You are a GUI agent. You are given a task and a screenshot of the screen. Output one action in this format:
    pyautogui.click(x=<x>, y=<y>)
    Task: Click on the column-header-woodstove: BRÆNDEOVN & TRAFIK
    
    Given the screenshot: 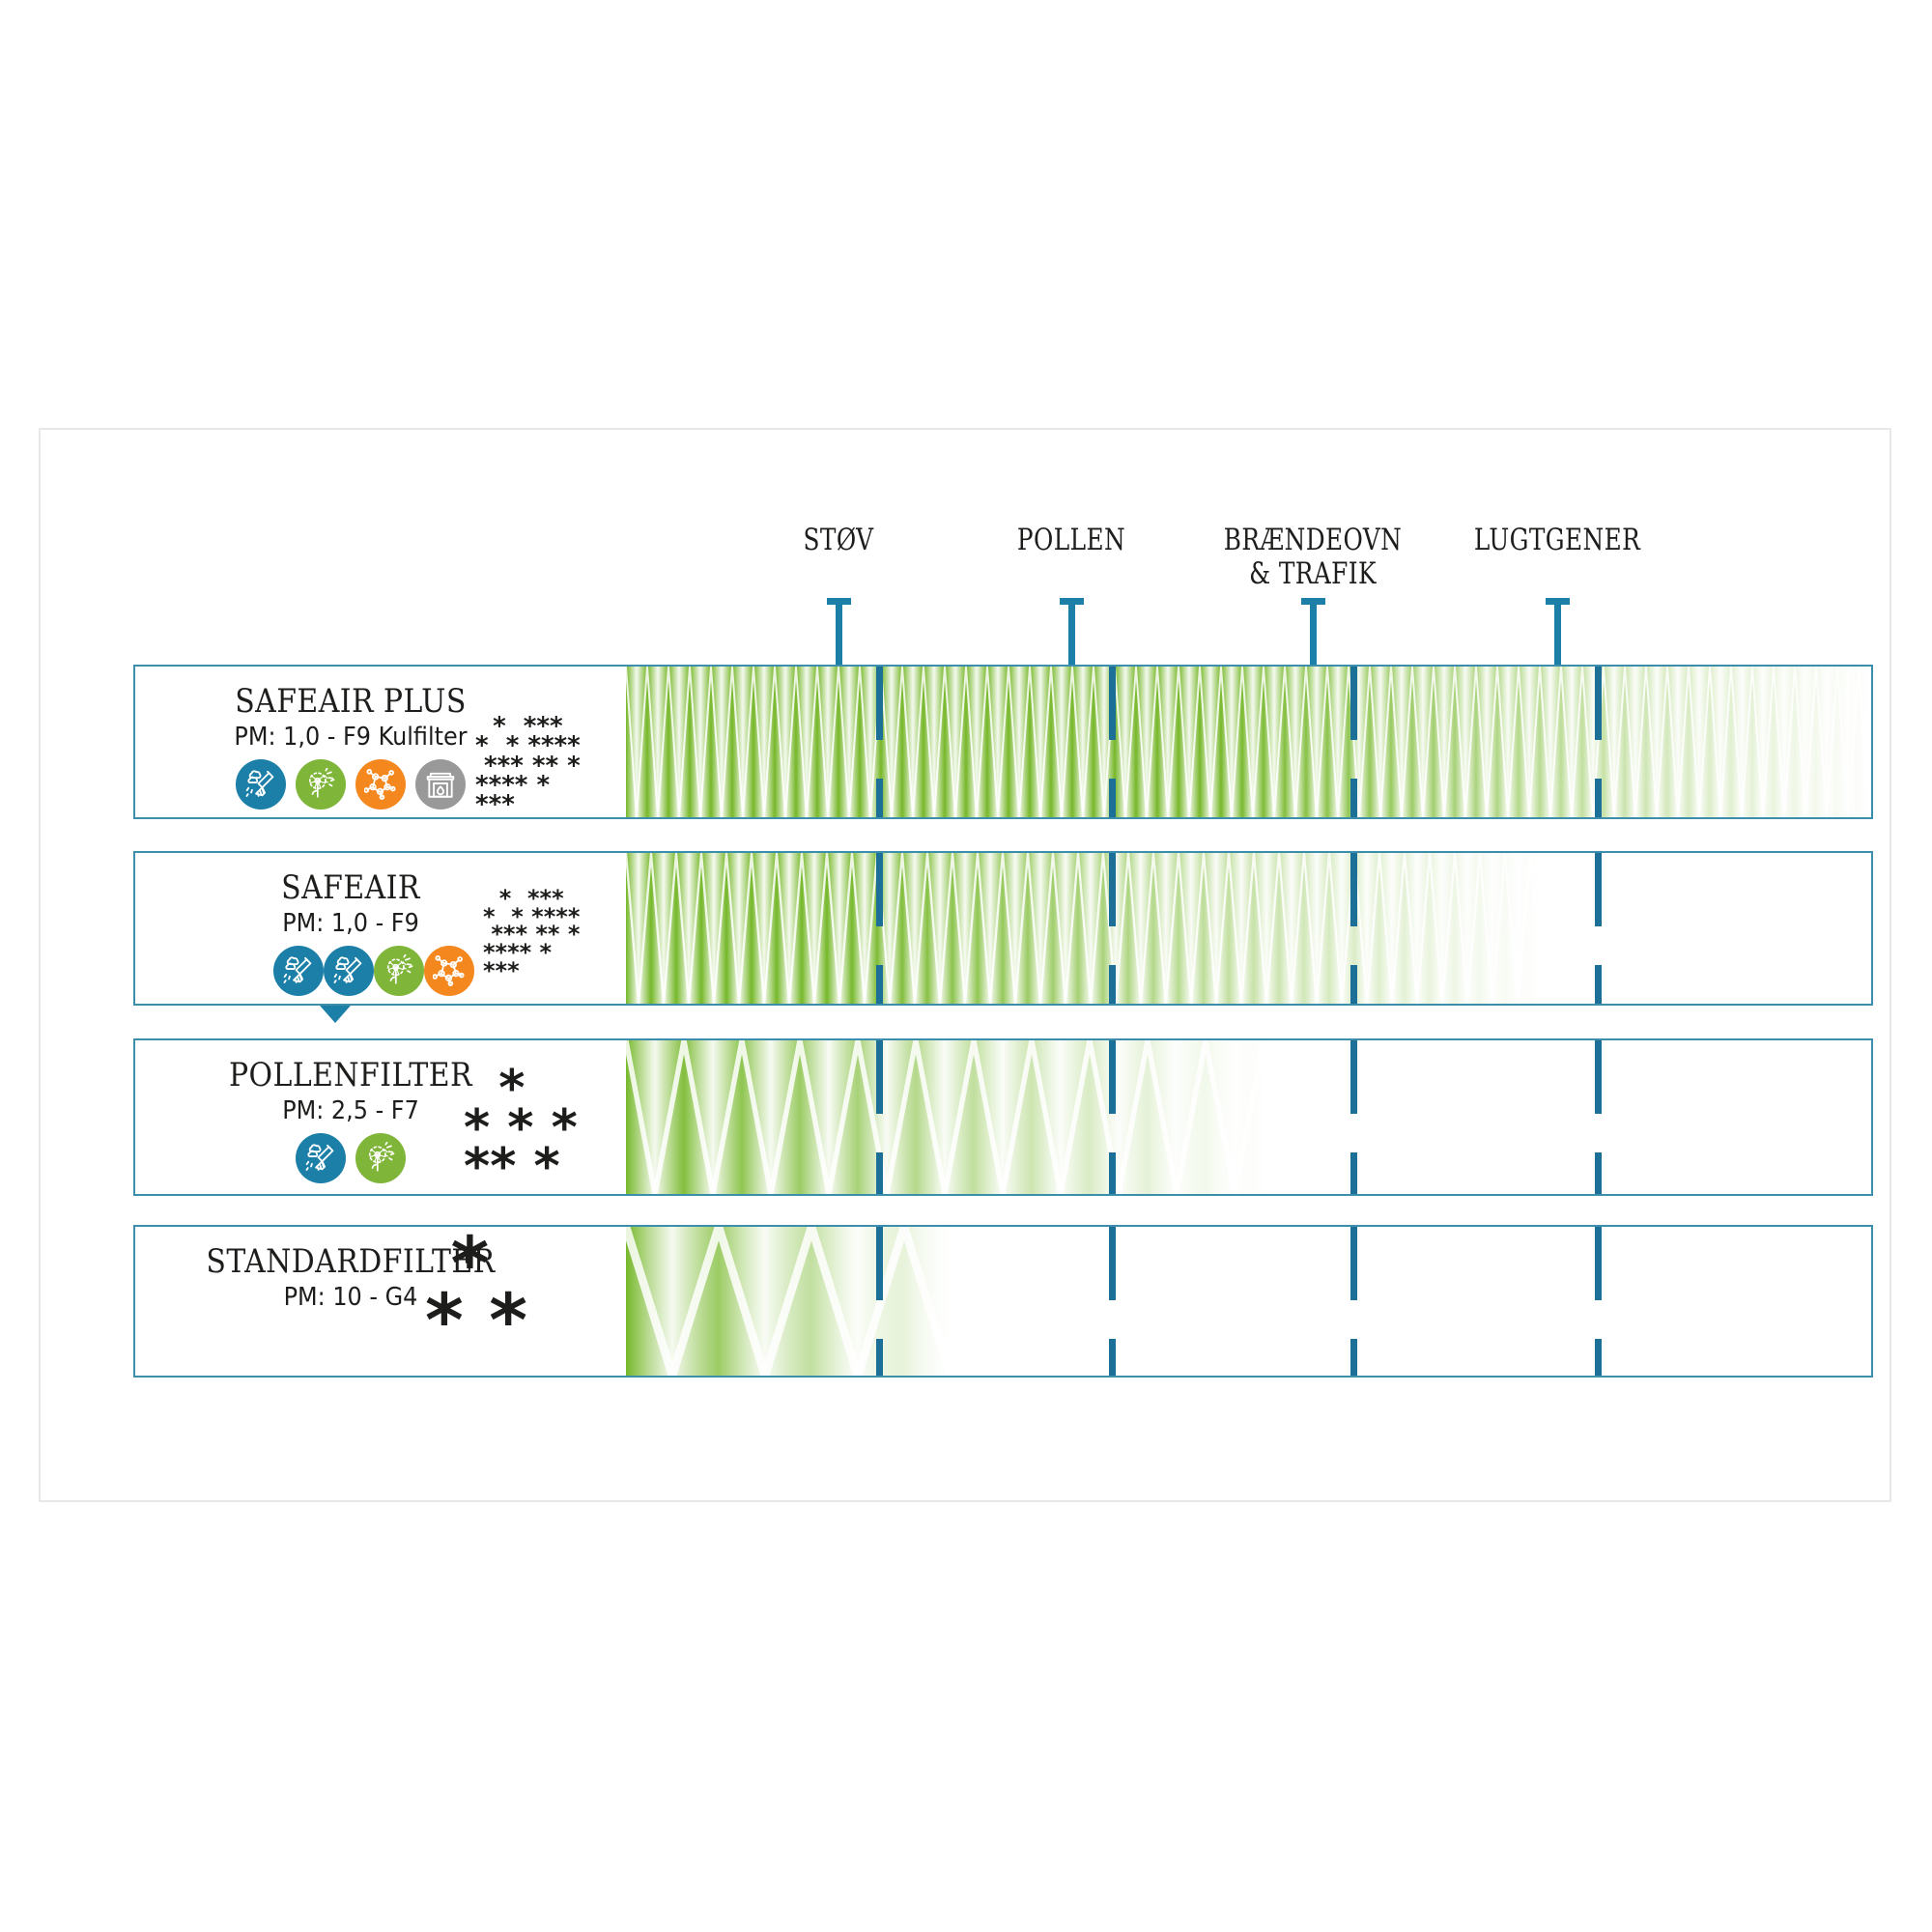 What is the action you would take?
    pyautogui.click(x=1312, y=557)
    